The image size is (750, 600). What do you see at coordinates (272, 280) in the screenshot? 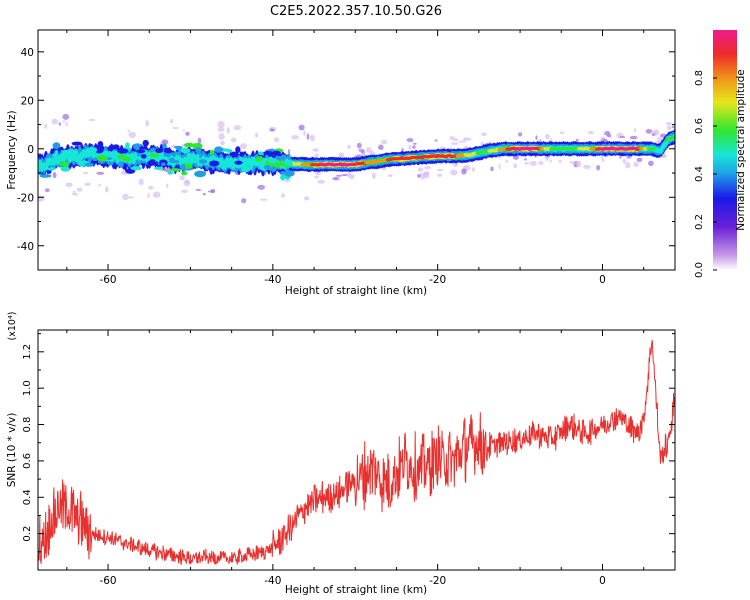
I see `x-tick-label: -40` at bounding box center [272, 280].